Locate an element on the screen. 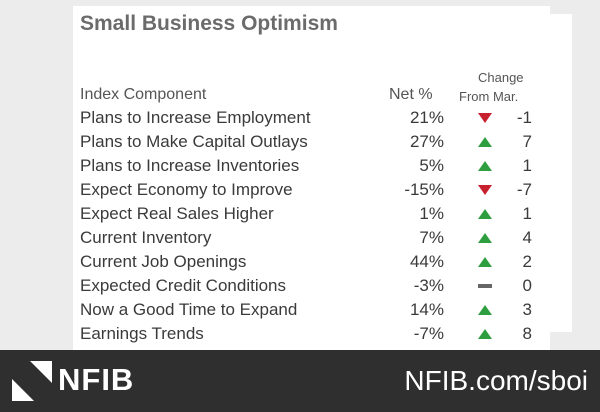  row-component-name: Plans to Make Capital Outlays is located at coordinates (194, 141).